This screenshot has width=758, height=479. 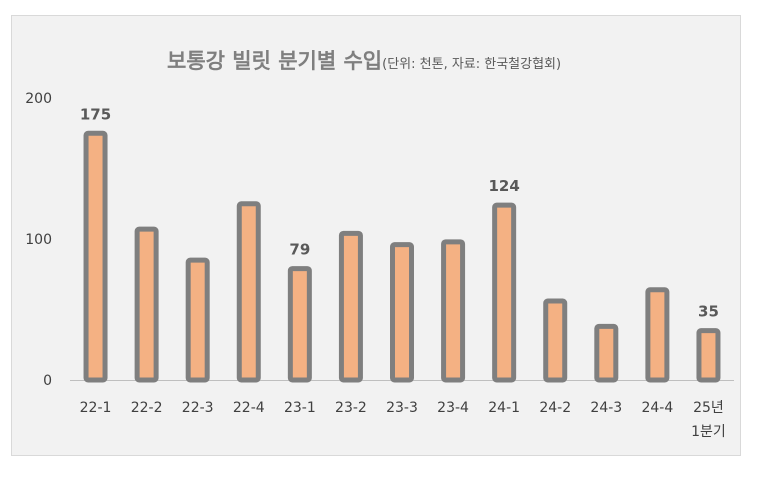 I want to click on category-label: 1분기, so click(x=708, y=432).